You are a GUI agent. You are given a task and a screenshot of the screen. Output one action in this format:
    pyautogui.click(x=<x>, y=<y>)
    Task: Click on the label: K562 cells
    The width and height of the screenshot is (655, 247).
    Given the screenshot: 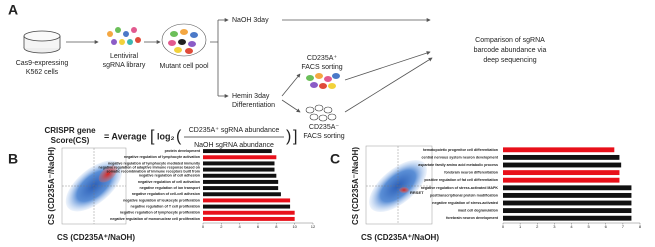 What is the action you would take?
    pyautogui.click(x=42, y=72)
    